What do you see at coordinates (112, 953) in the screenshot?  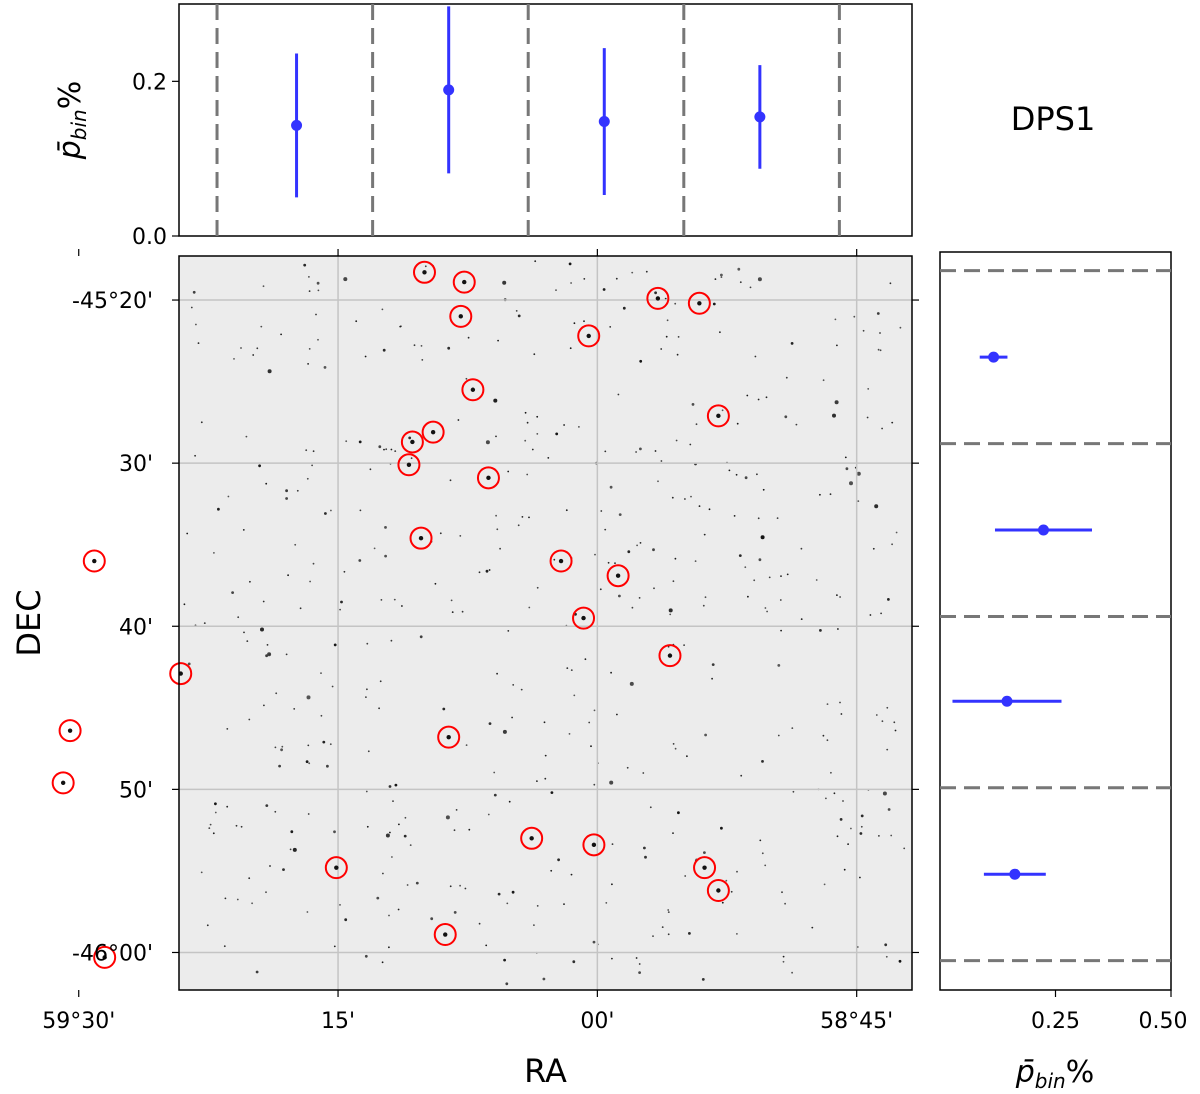 I see `dec-tick-label: -46°00'` at bounding box center [112, 953].